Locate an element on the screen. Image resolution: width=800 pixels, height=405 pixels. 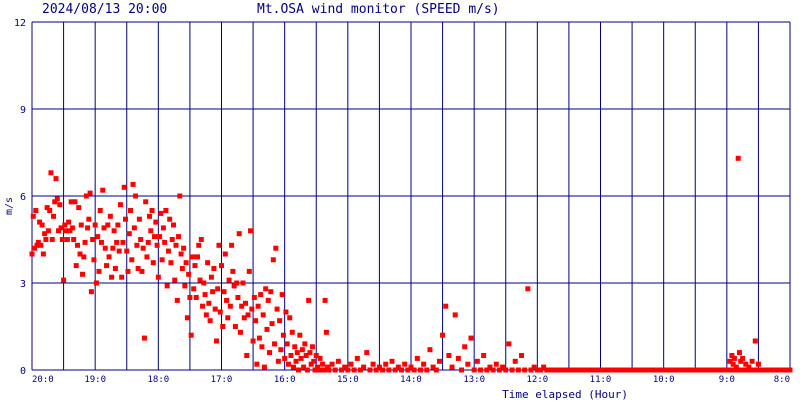
y-tick-label: 3 is located at coordinates (23, 284).